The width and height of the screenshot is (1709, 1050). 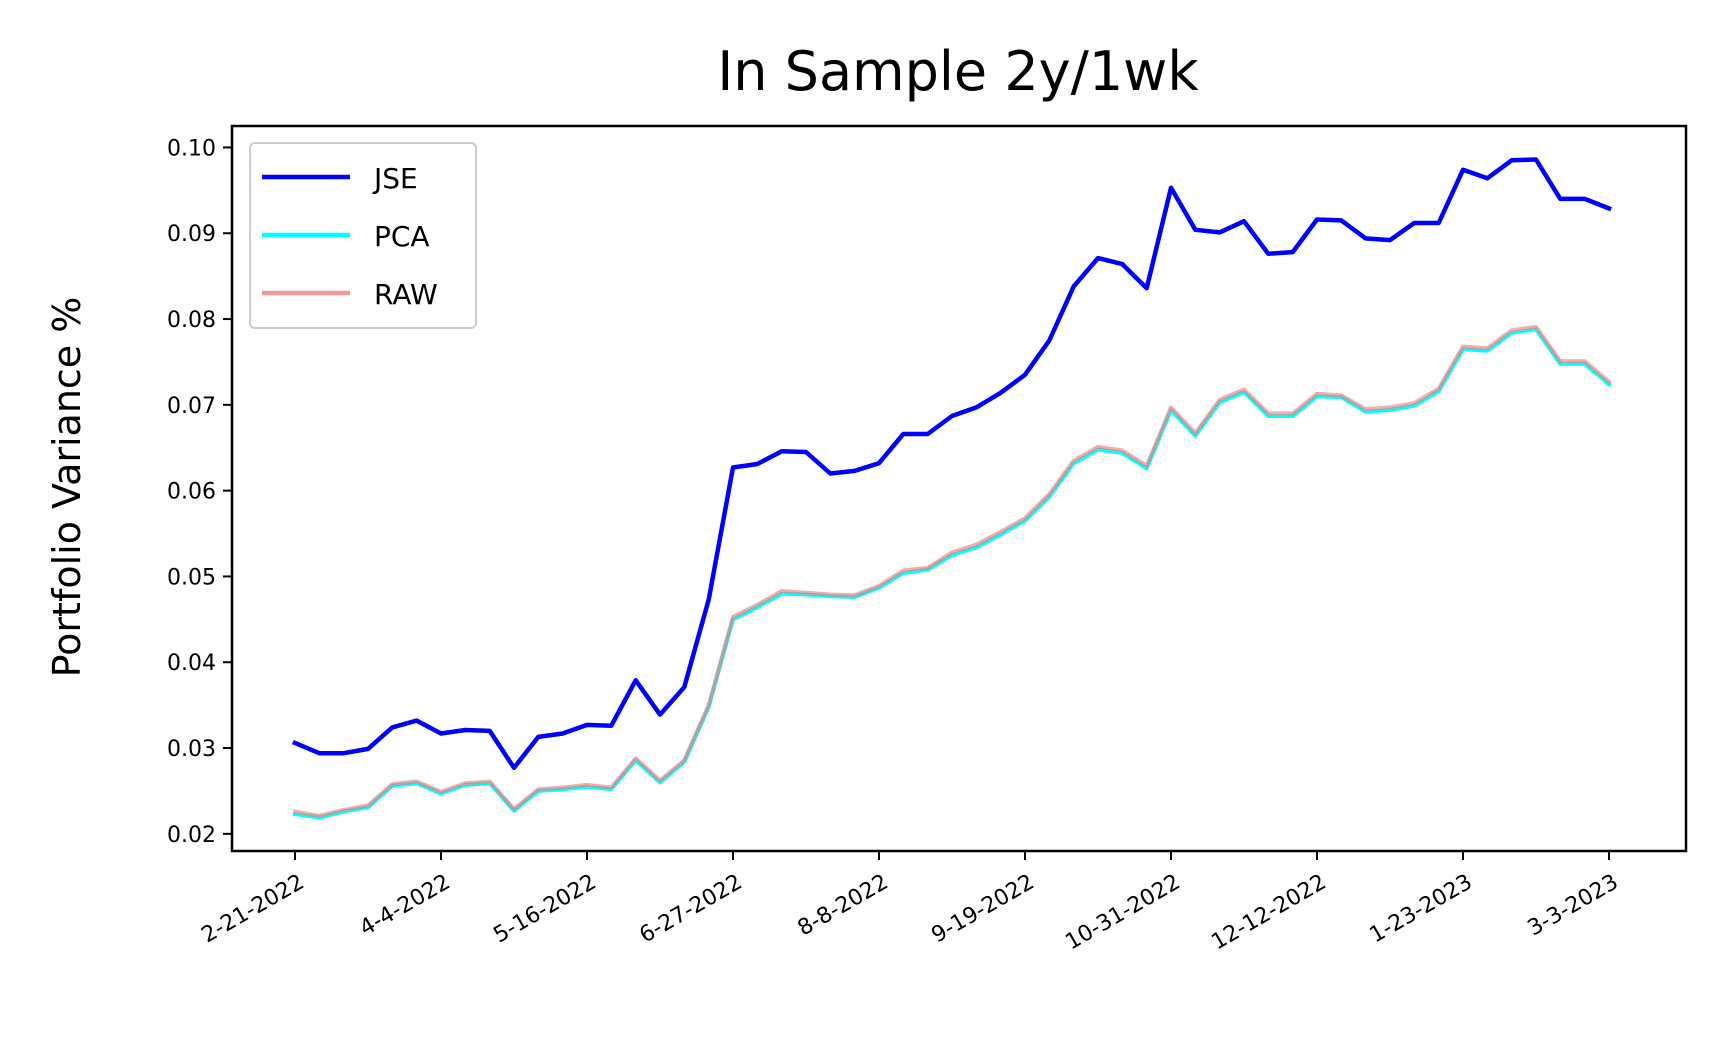 I want to click on x-tick-label: 10-31-2022, so click(x=1122, y=913).